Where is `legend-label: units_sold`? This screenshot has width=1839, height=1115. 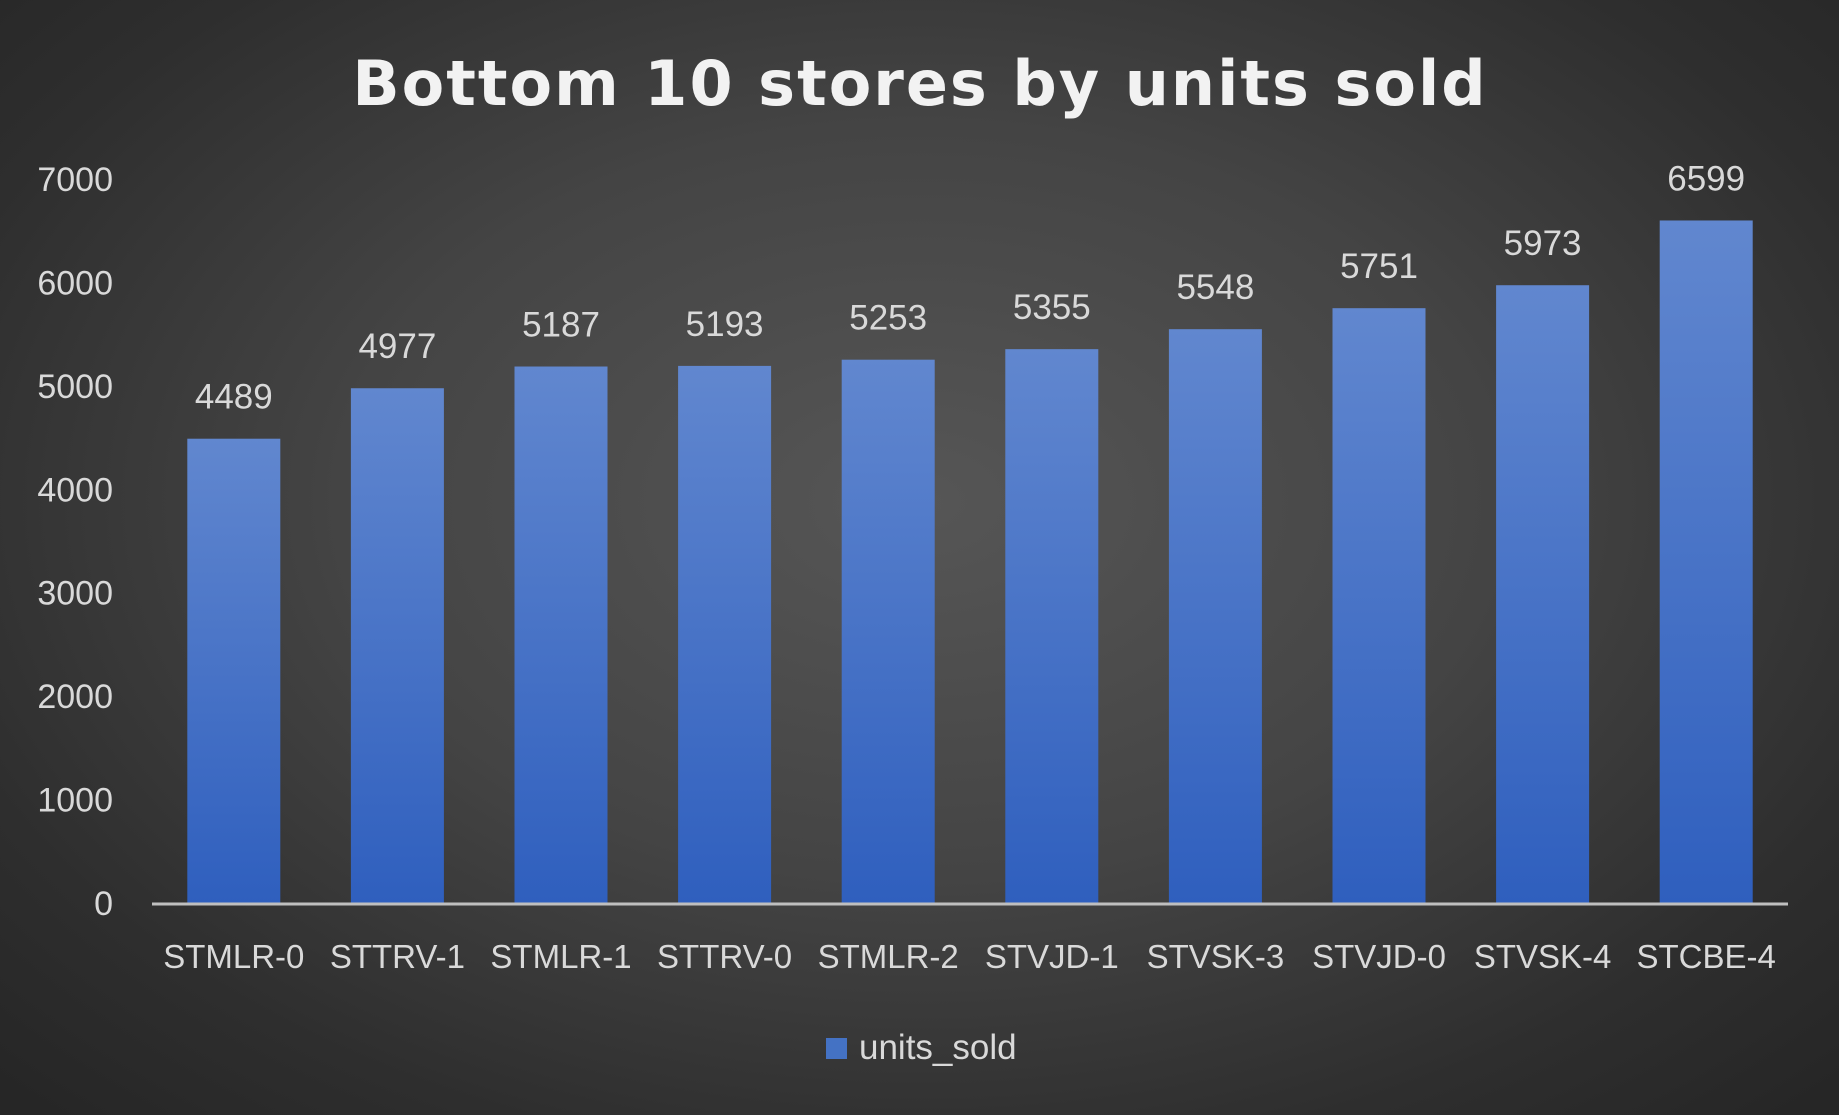 legend-label: units_sold is located at coordinates (938, 1047).